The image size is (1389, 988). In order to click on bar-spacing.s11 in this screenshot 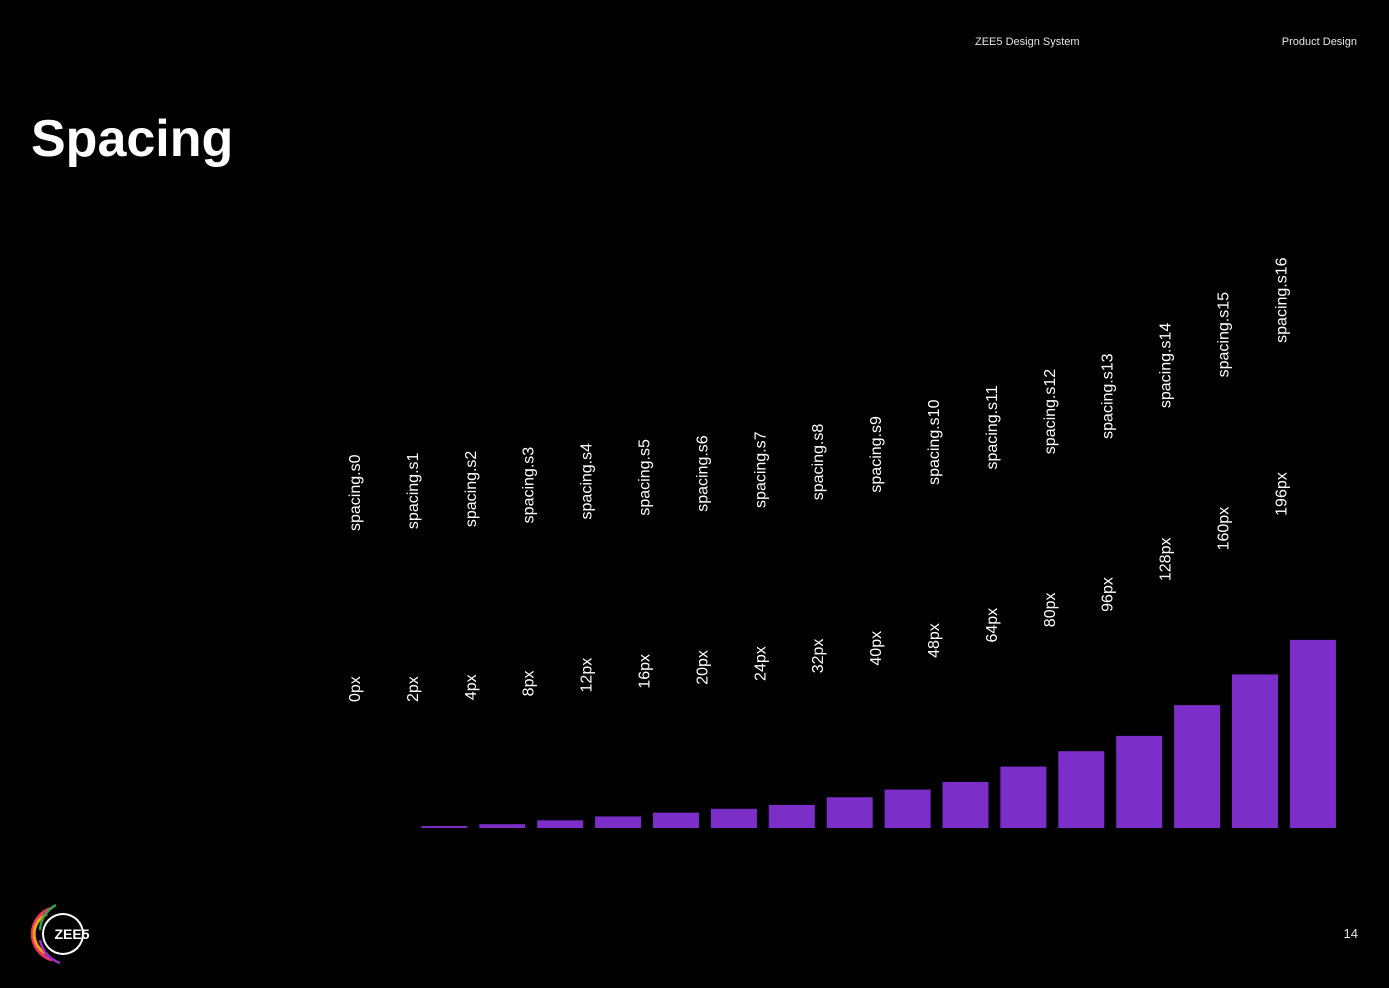, I will do `click(1023, 797)`.